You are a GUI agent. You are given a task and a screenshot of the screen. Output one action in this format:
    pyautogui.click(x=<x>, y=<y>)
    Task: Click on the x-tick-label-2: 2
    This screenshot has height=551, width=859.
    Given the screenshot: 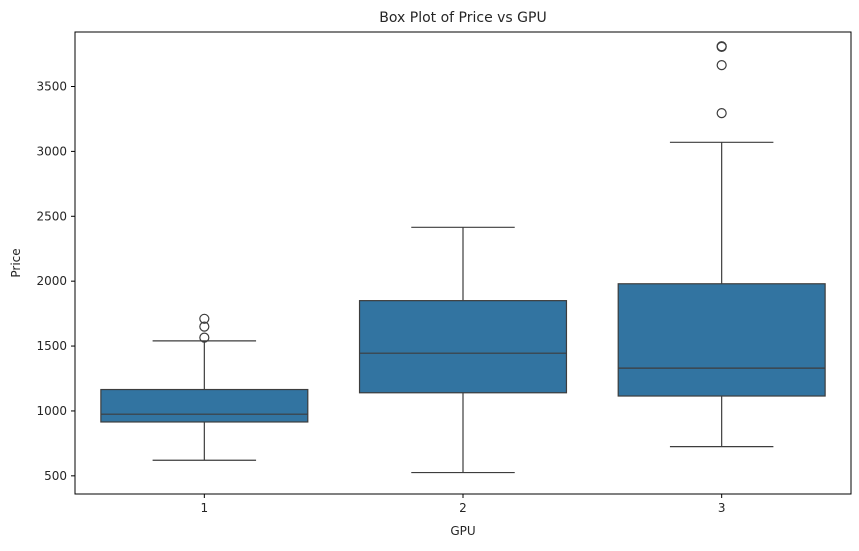 What is the action you would take?
    pyautogui.click(x=463, y=508)
    